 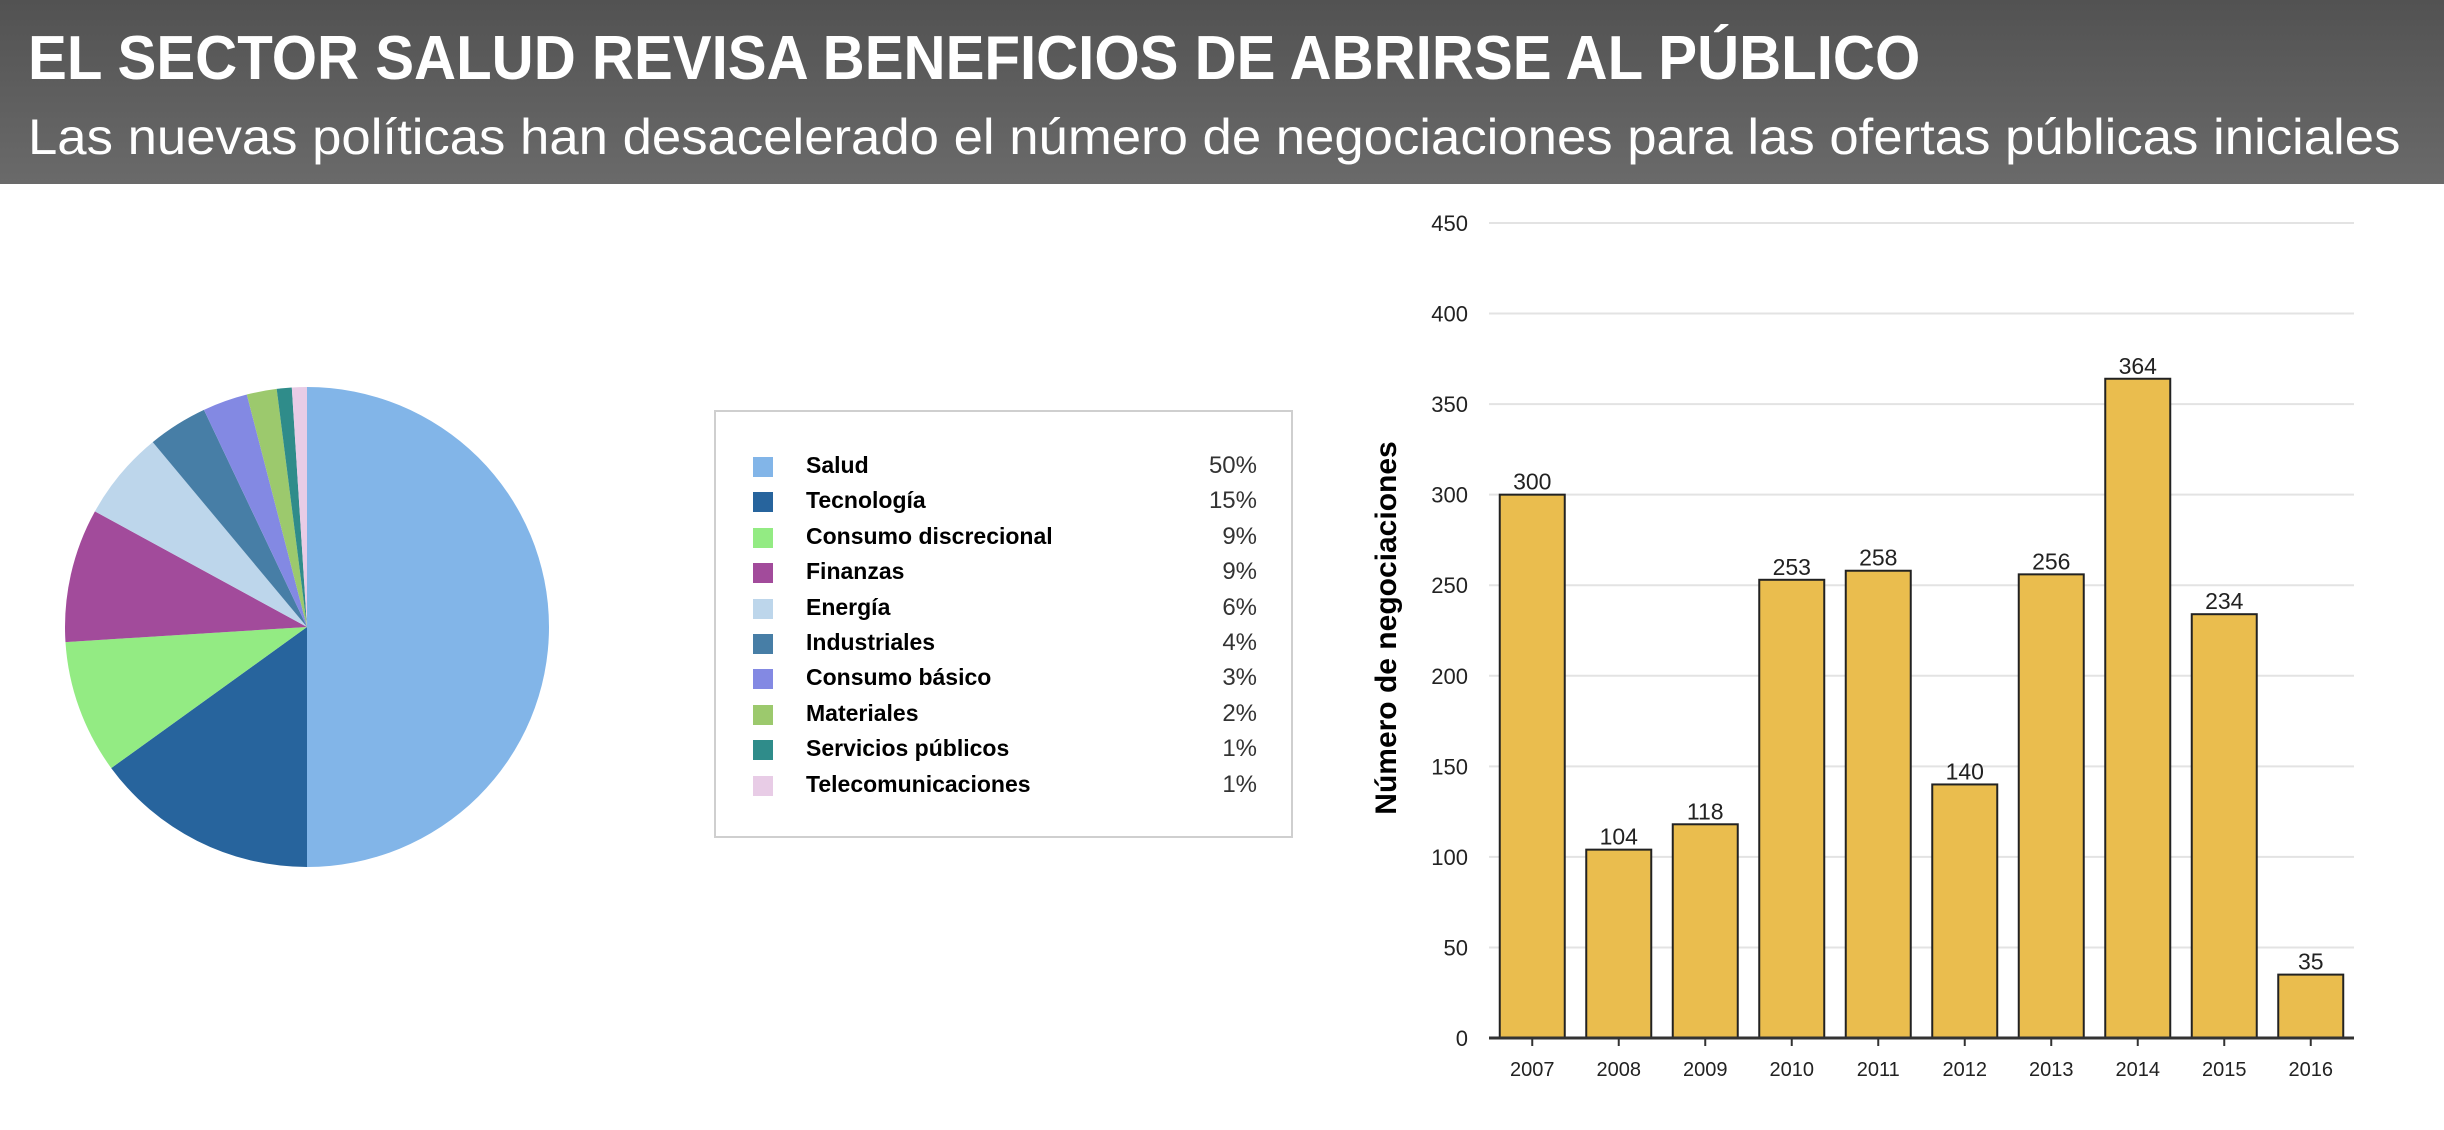 What do you see at coordinates (1449, 495) in the screenshot?
I see `y-tick-label: 300` at bounding box center [1449, 495].